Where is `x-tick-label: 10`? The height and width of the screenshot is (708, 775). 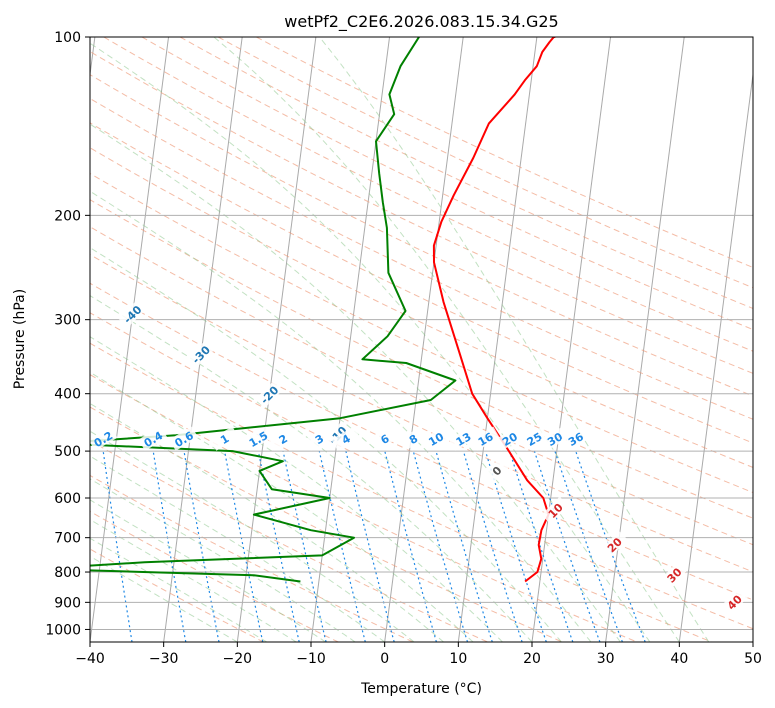
x-tick-label: 10 is located at coordinates (458, 659).